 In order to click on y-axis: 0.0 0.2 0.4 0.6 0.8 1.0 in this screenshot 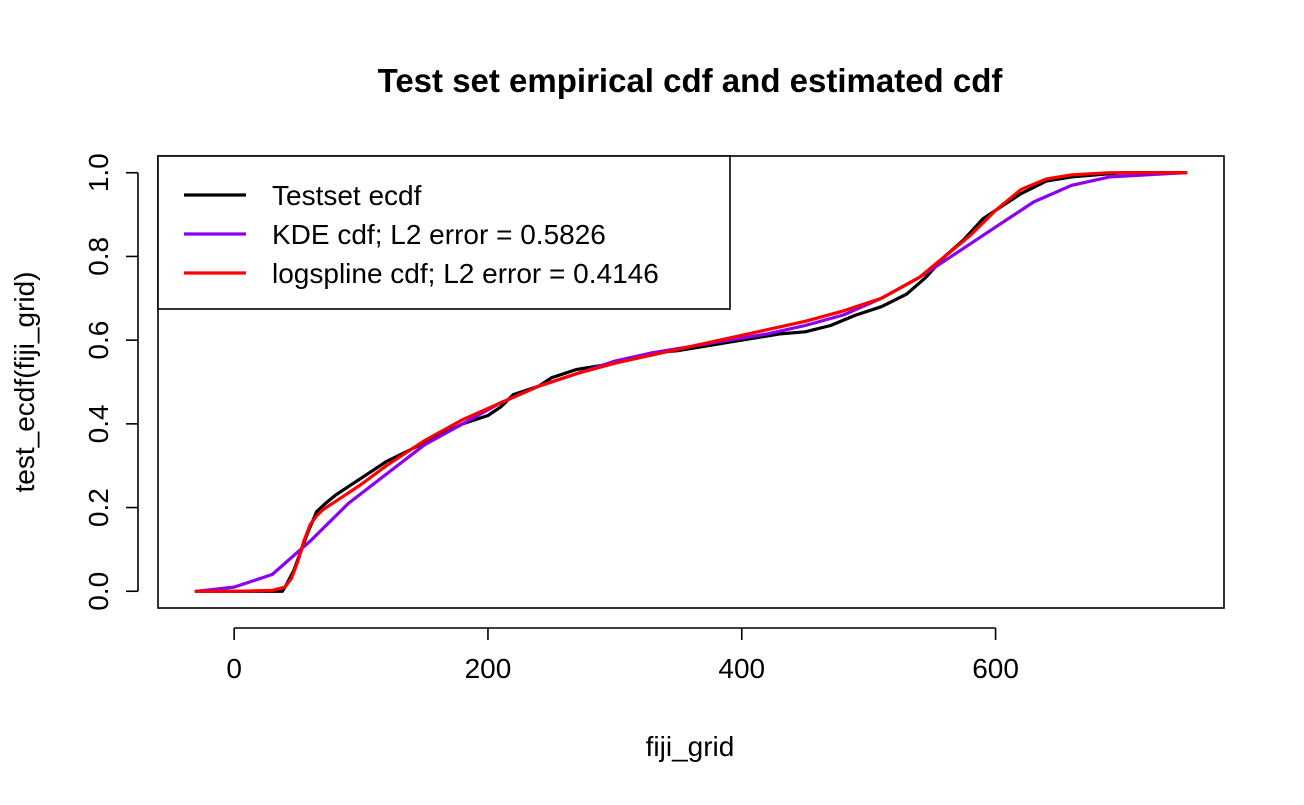, I will do `click(111, 382)`.